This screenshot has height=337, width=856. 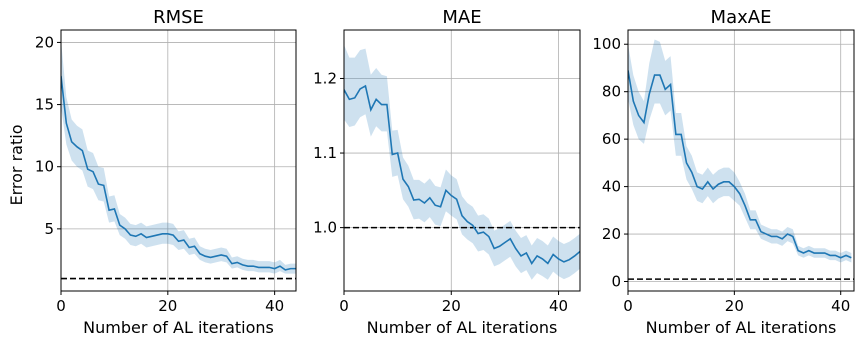 What do you see at coordinates (16, 165) in the screenshot?
I see `y-axis-label: Error ratio` at bounding box center [16, 165].